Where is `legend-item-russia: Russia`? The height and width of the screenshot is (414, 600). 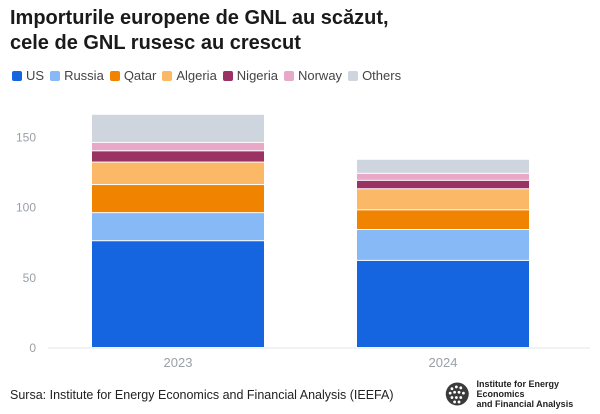
legend-item-russia: Russia is located at coordinates (77, 75).